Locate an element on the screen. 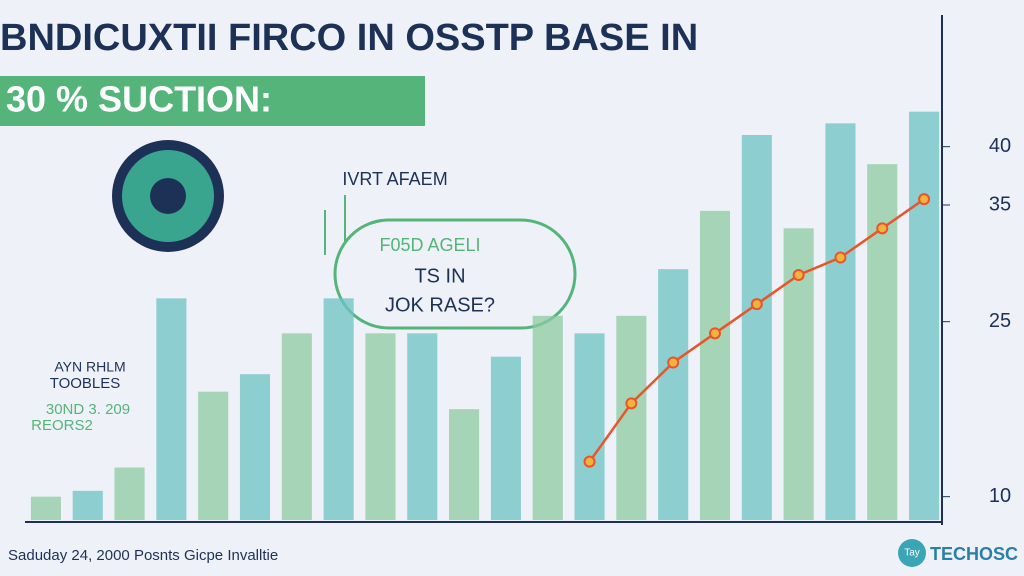  side-note: TOOBLES is located at coordinates (85, 383).